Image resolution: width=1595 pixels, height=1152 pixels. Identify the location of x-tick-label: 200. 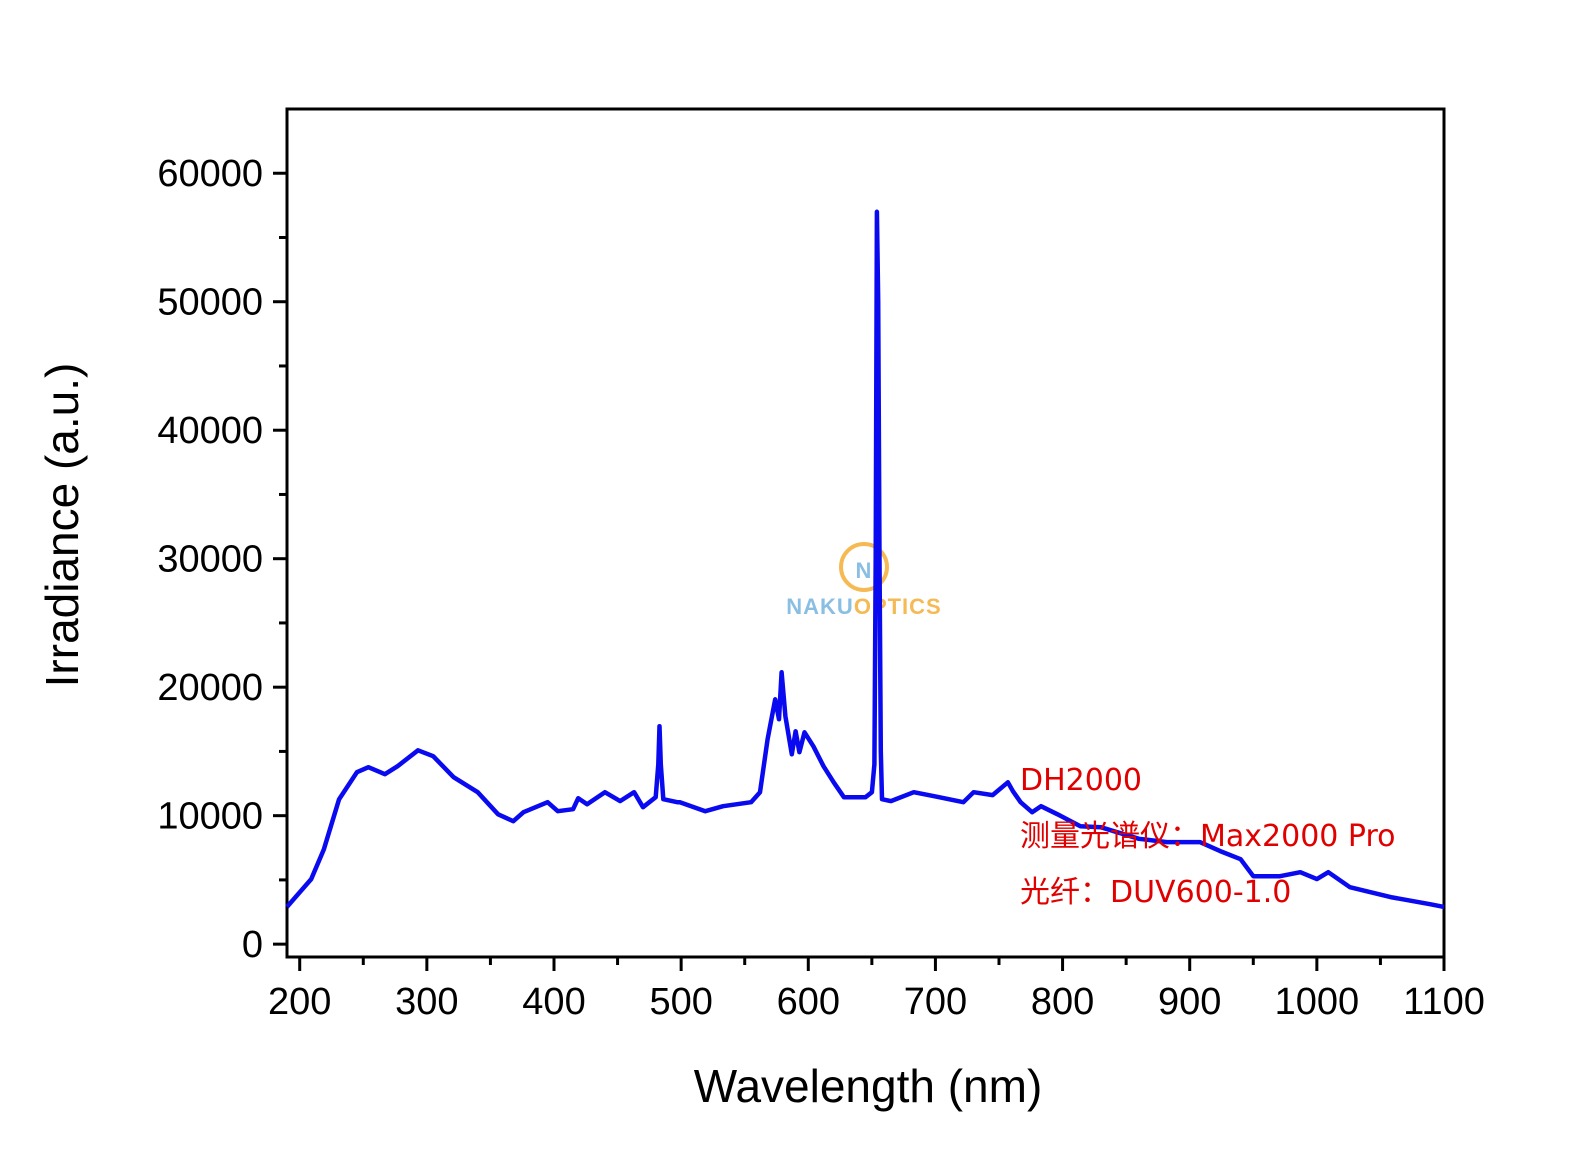
(299, 1002).